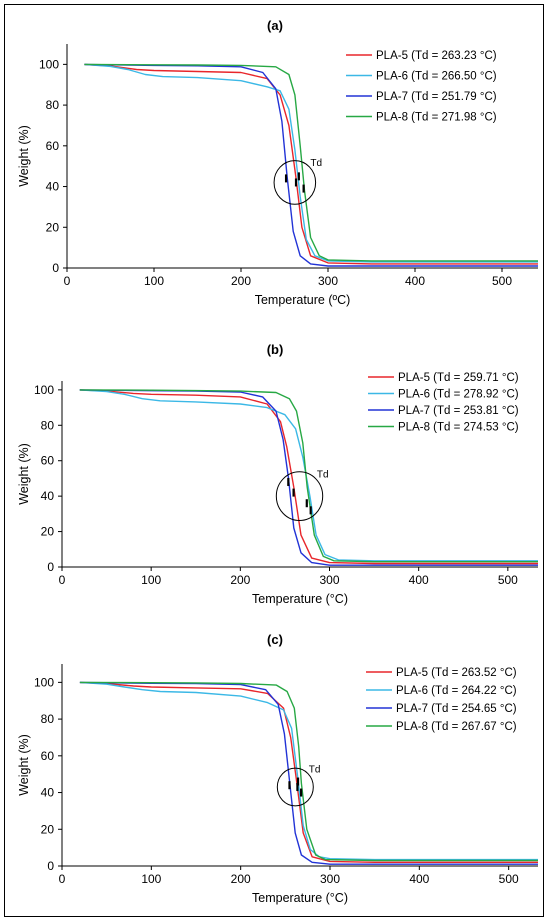  What do you see at coordinates (436, 97) in the screenshot?
I see `legend-entry: PLA-7 (Td = 251.79 °C)` at bounding box center [436, 97].